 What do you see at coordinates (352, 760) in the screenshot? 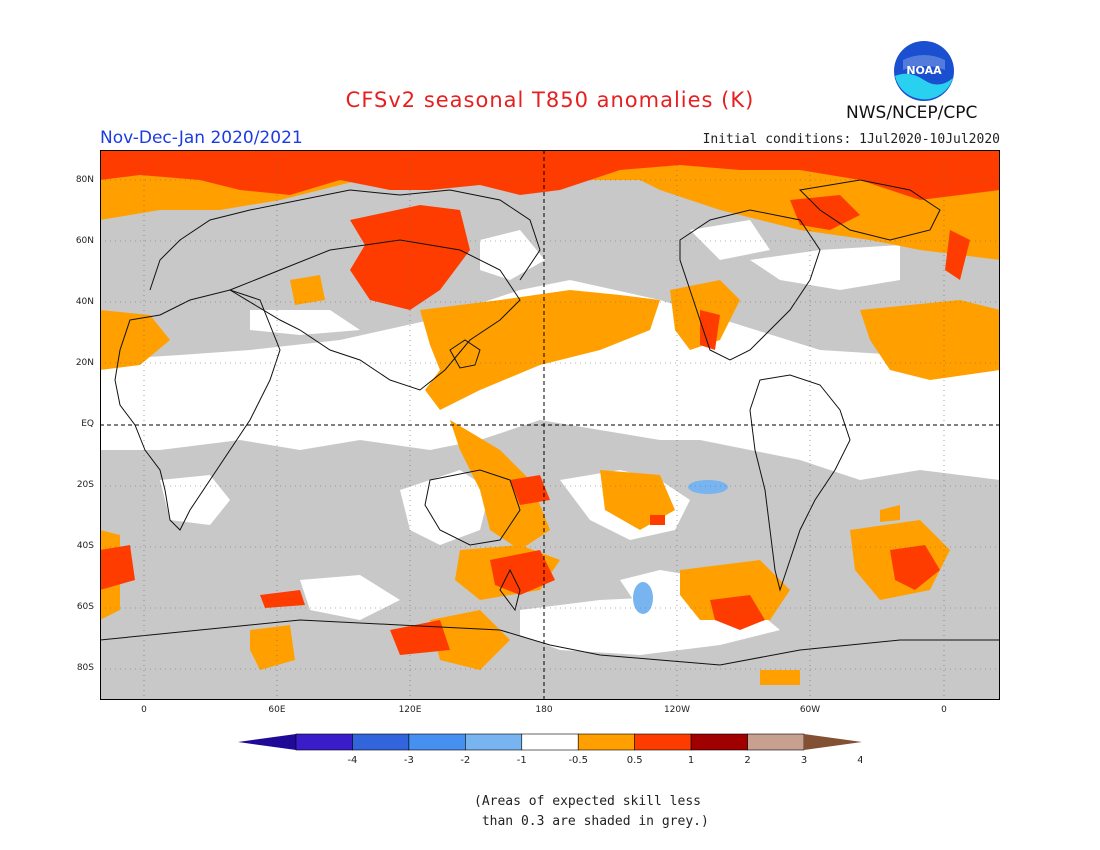
I see `colorbar-label-0: -4` at bounding box center [352, 760].